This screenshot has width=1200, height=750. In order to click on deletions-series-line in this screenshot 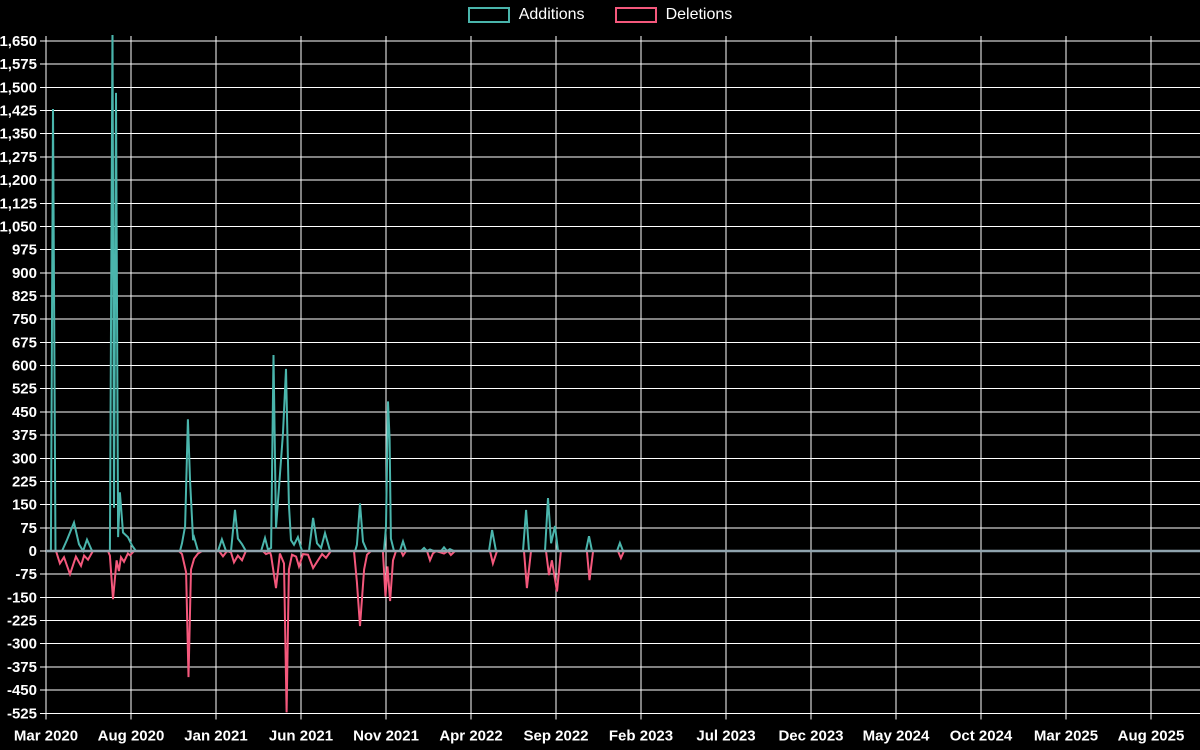, I will do `click(343, 631)`.